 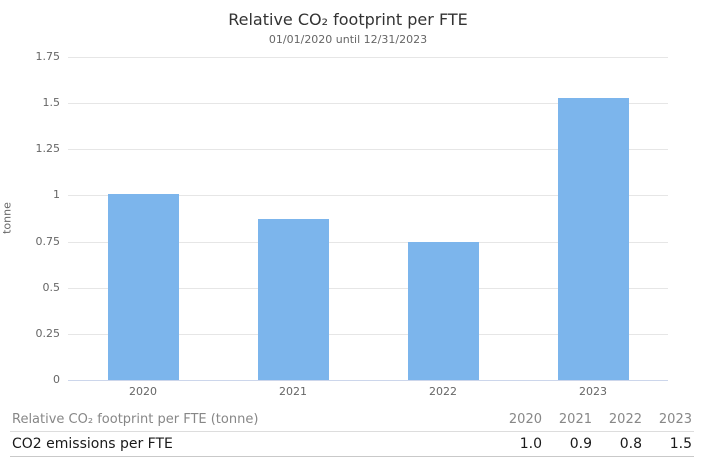 What do you see at coordinates (368, 149) in the screenshot?
I see `gridline-1.25` at bounding box center [368, 149].